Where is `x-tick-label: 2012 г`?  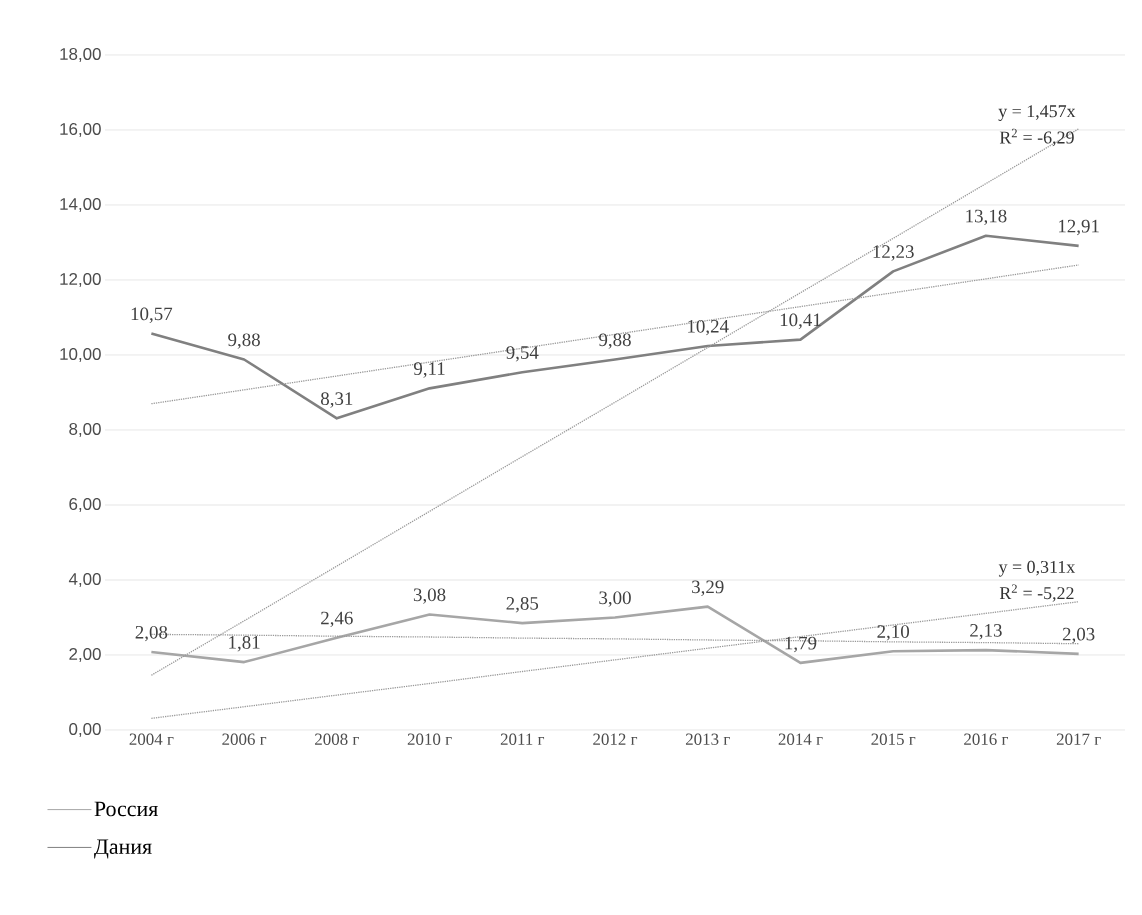 x-tick-label: 2012 г is located at coordinates (615, 739).